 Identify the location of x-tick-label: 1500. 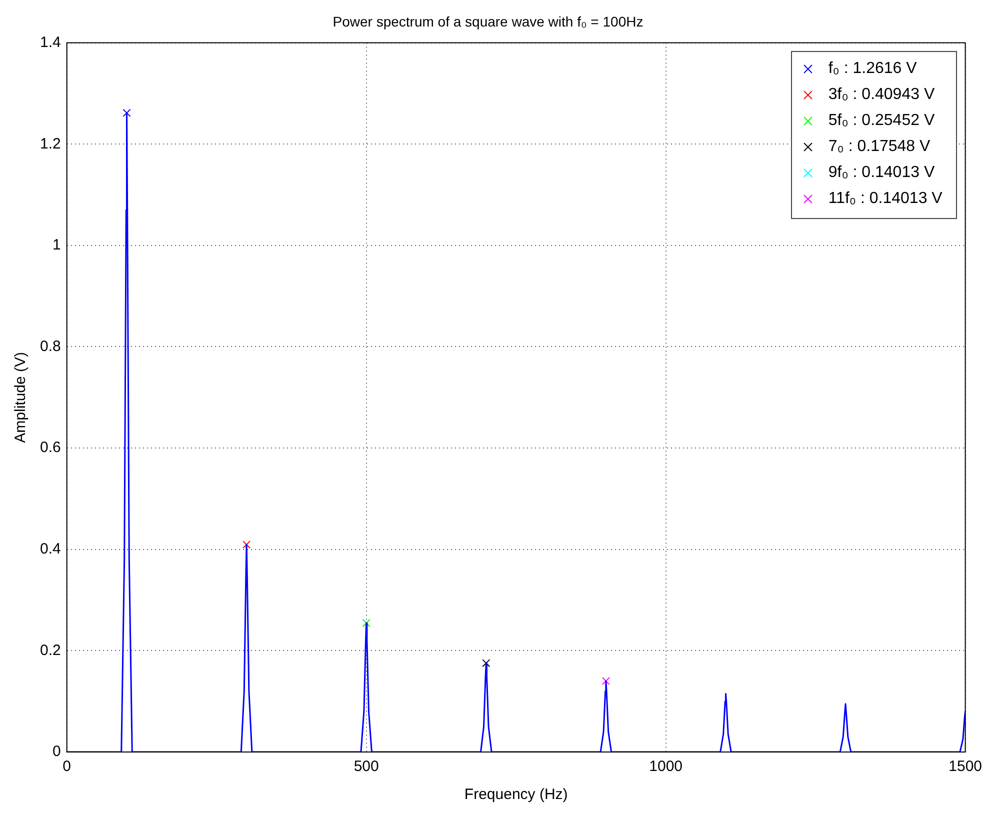
(965, 767).